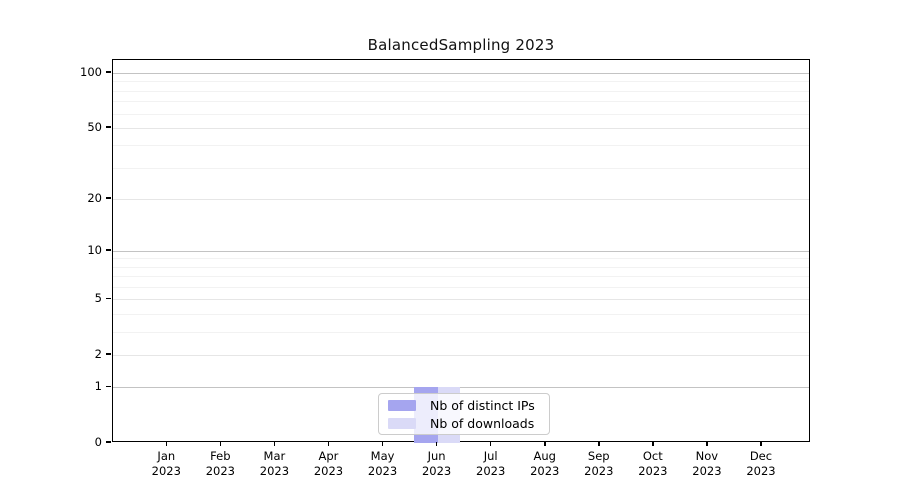 This screenshot has height=500, width=900. I want to click on y-tick-label: 100, so click(91, 72).